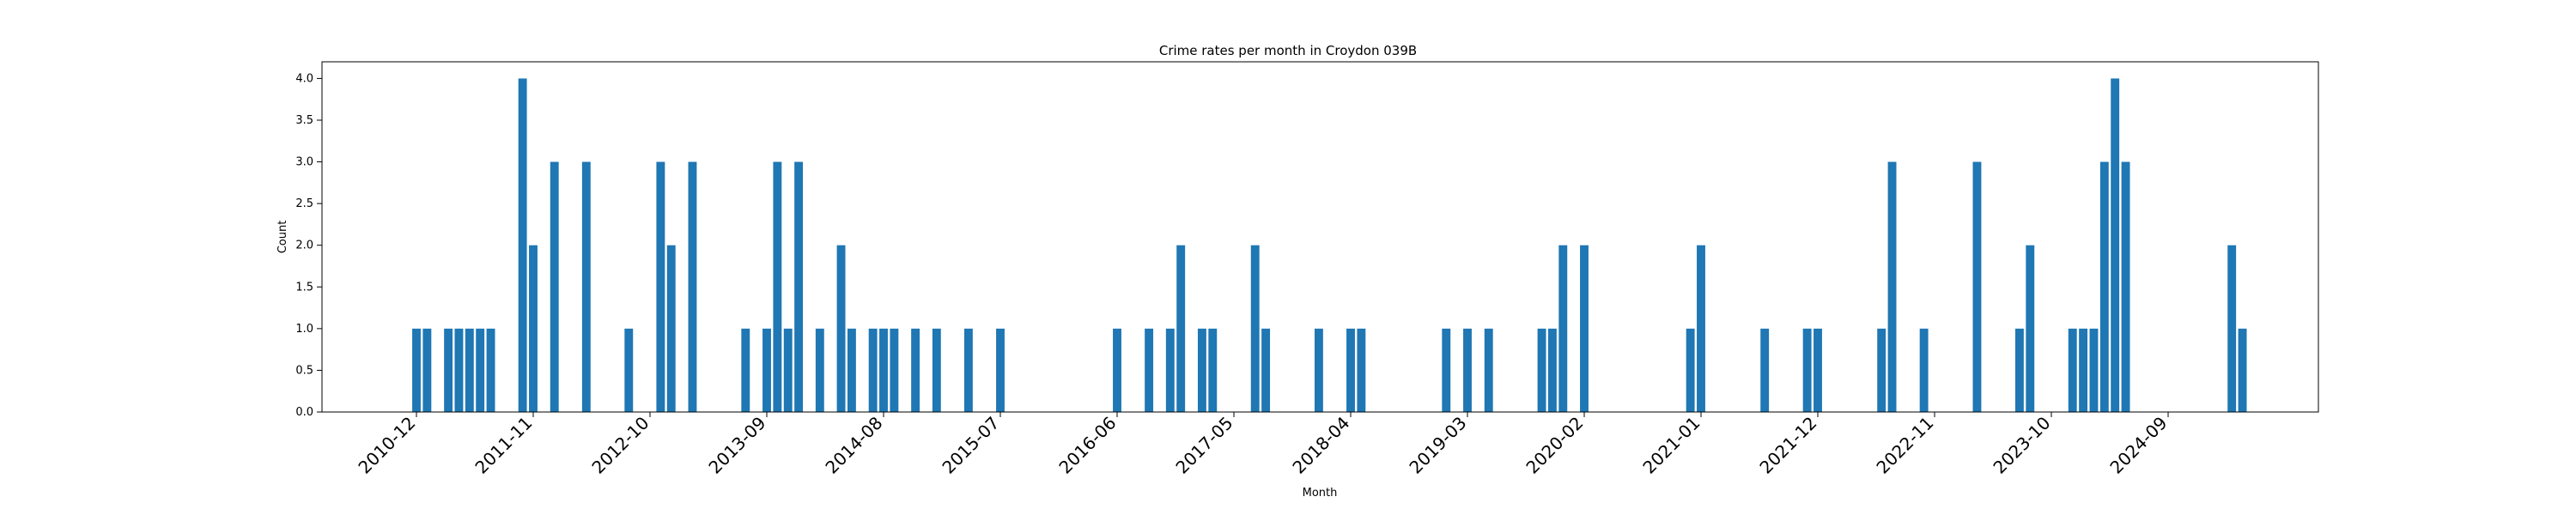  Describe the element at coordinates (304, 329) in the screenshot. I see `y-tick-label: 1.0` at that location.